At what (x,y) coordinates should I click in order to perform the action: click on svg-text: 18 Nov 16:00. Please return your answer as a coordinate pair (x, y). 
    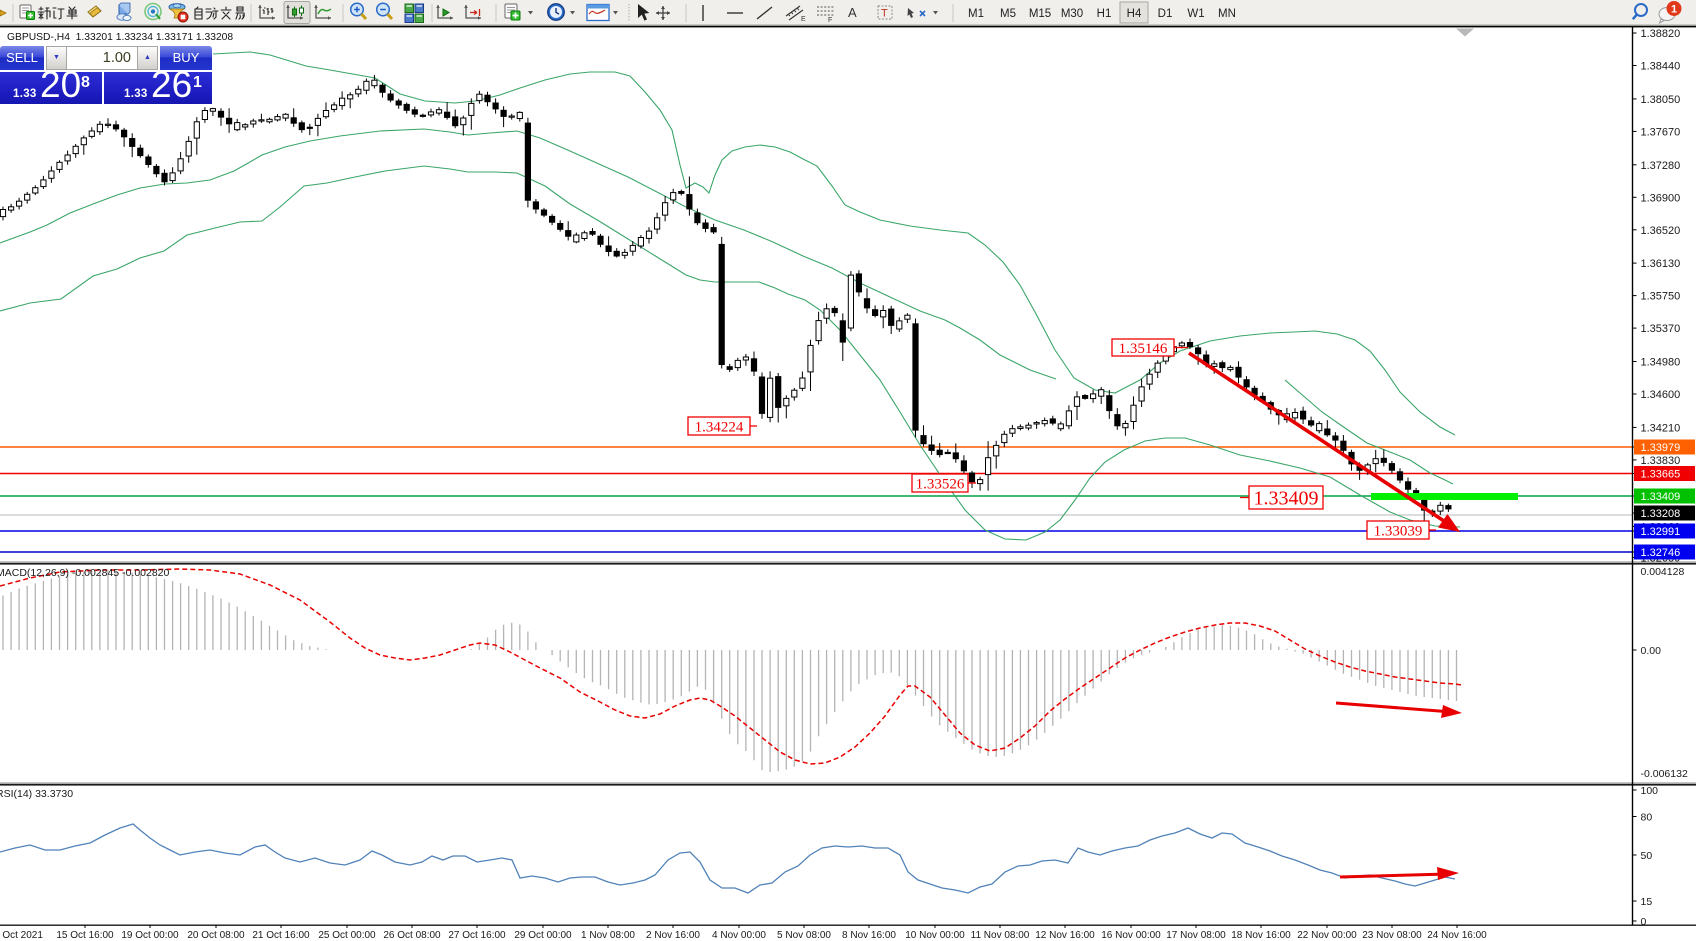
    Looking at the image, I should click on (1261, 935).